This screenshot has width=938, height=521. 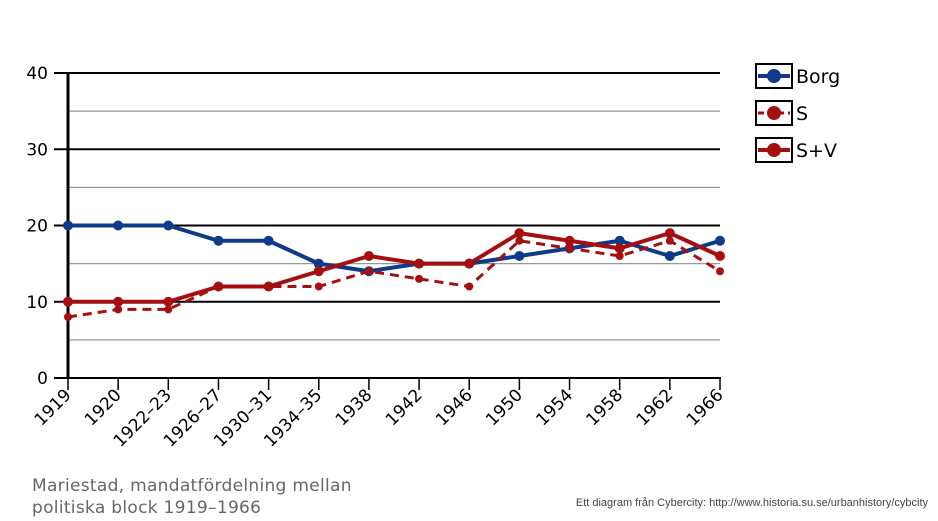 I want to click on x-tick-label: 1954, so click(x=554, y=407).